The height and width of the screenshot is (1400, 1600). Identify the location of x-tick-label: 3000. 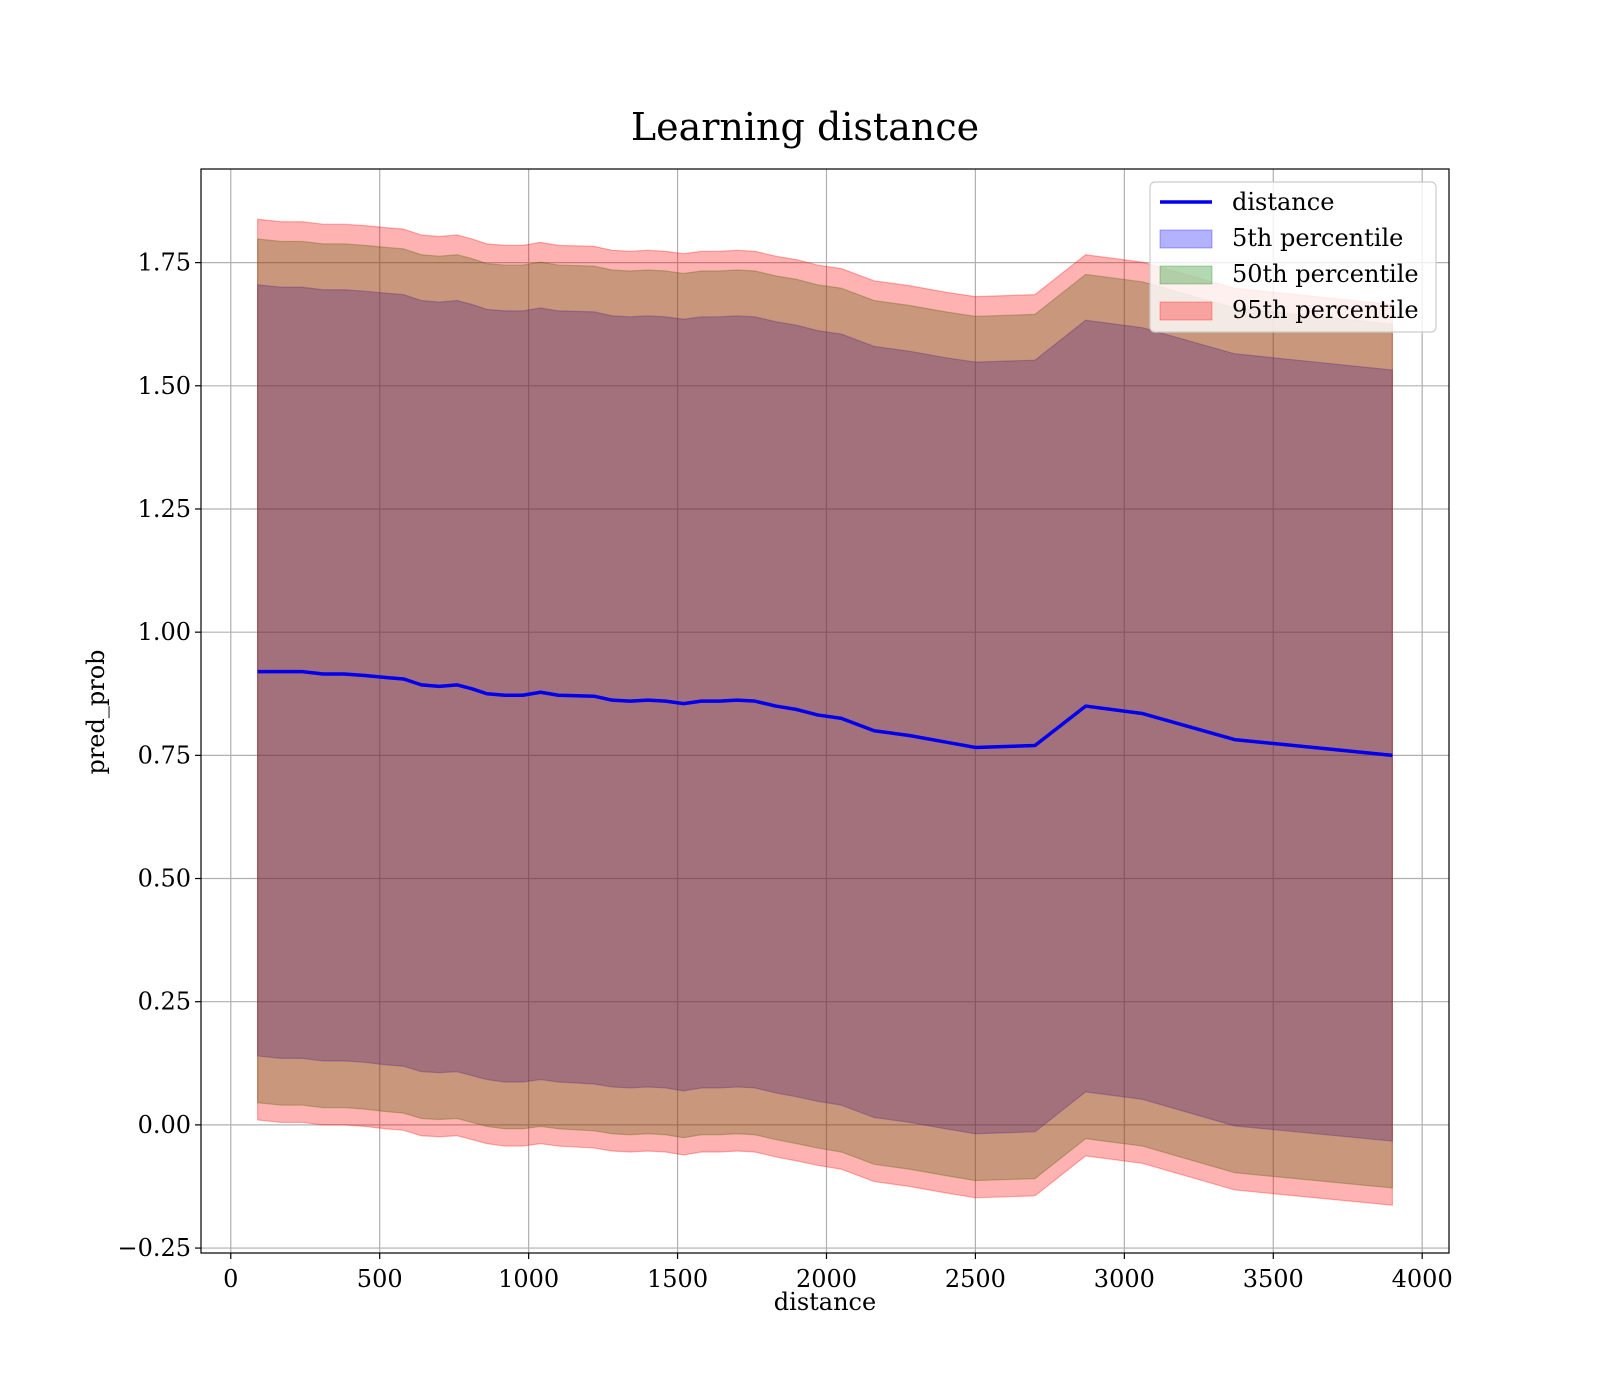
(1124, 1279).